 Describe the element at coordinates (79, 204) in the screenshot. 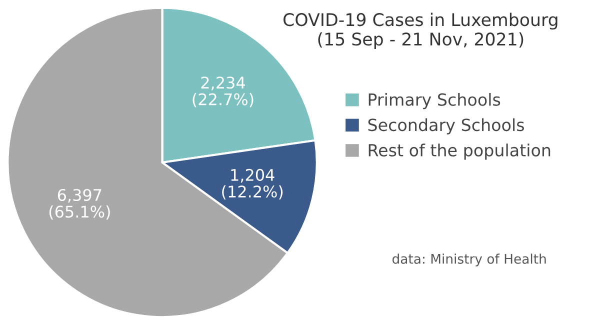

I see `data-label: 6,397 (65.1%)` at that location.